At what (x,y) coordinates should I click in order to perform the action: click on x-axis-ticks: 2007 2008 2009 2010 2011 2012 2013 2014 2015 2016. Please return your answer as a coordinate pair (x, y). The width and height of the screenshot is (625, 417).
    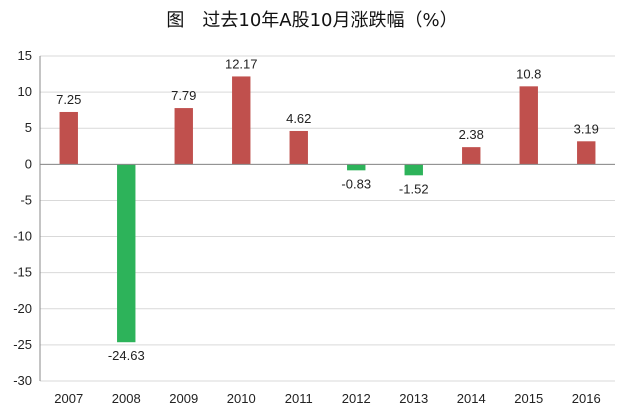
    Looking at the image, I should click on (327, 398).